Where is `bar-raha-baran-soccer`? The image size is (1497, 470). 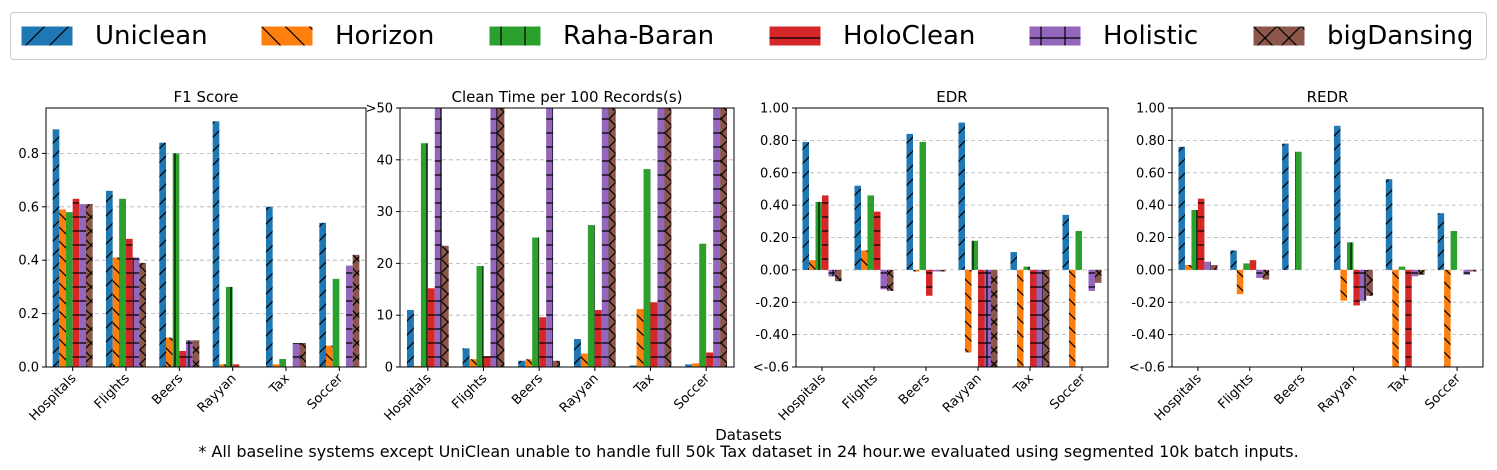 bar-raha-baran-soccer is located at coordinates (703, 305).